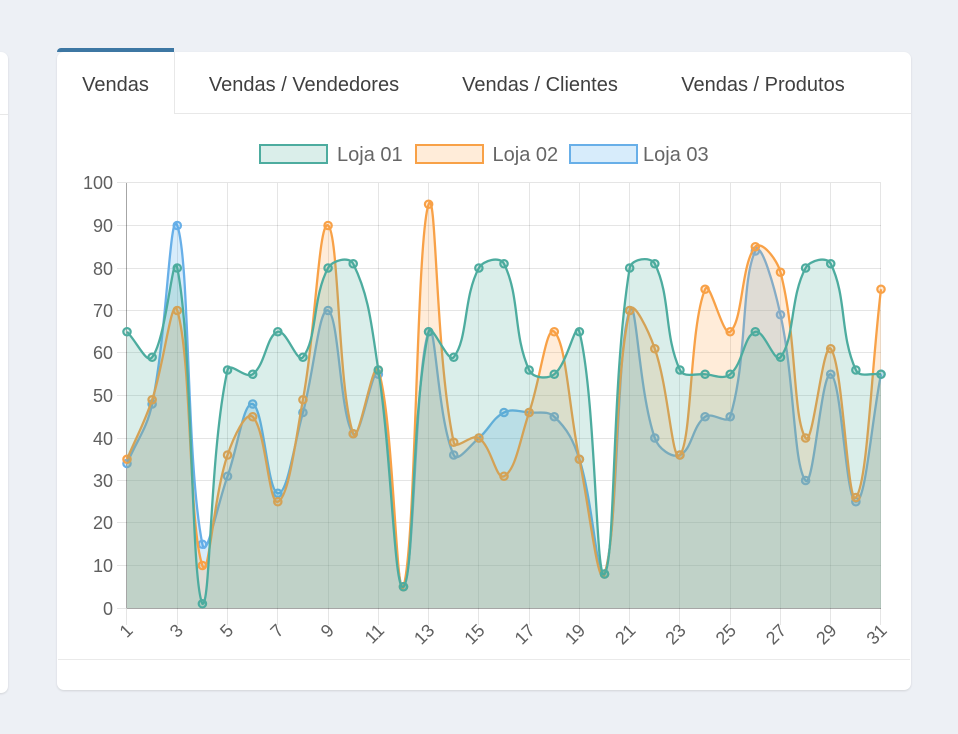  What do you see at coordinates (474, 634) in the screenshot?
I see `svg-text: 15` at bounding box center [474, 634].